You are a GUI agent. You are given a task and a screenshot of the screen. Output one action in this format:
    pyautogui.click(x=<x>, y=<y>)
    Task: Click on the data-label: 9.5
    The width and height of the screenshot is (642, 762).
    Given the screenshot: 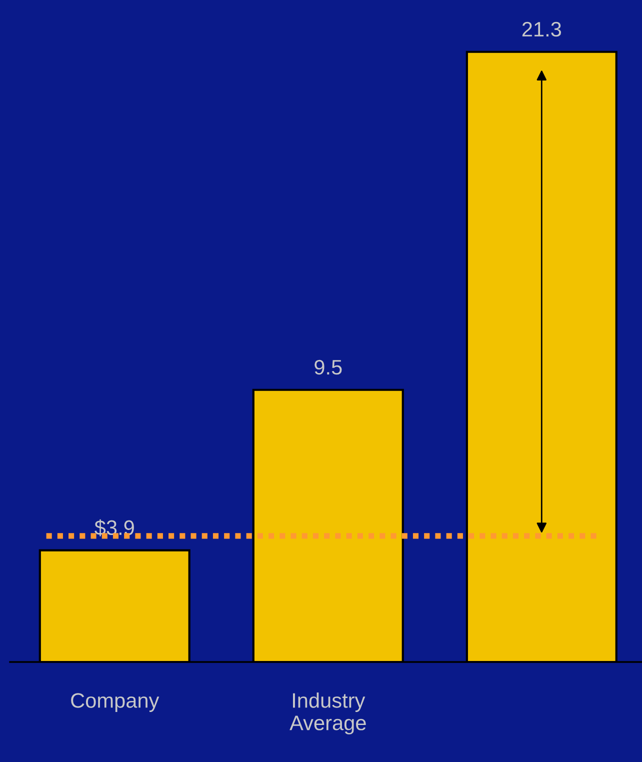 What is the action you would take?
    pyautogui.click(x=328, y=367)
    